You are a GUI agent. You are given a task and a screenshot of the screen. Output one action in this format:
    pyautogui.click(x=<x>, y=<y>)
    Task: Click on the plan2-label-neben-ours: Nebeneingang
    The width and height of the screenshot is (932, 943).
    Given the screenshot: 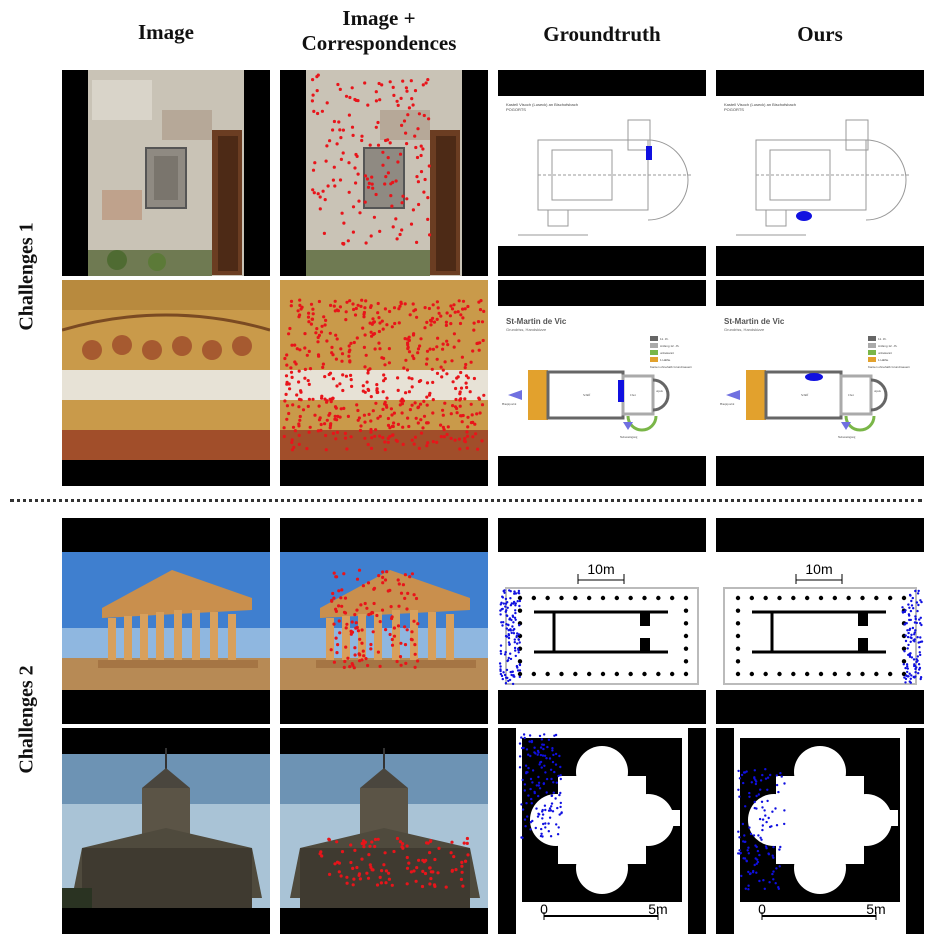 What is the action you would take?
    pyautogui.click(x=847, y=437)
    